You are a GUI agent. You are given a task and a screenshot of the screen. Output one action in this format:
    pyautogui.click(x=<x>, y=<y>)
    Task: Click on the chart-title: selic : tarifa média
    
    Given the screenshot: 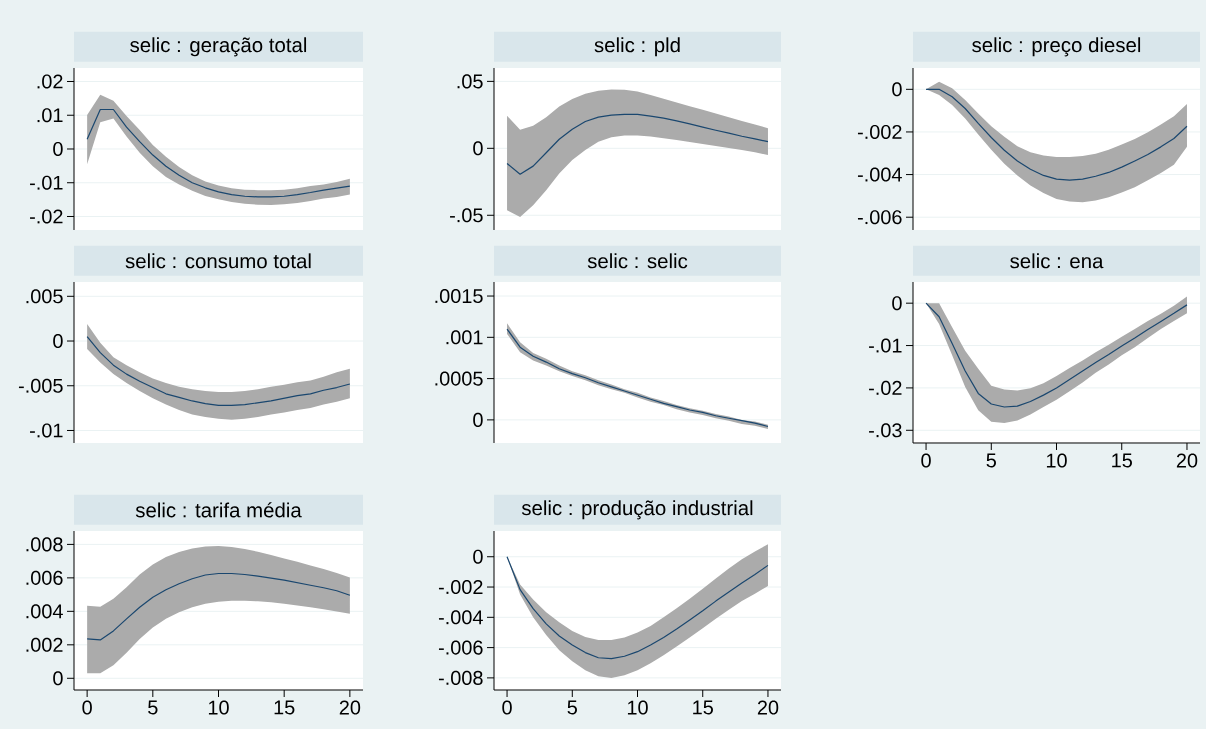 What is the action you would take?
    pyautogui.click(x=218, y=510)
    